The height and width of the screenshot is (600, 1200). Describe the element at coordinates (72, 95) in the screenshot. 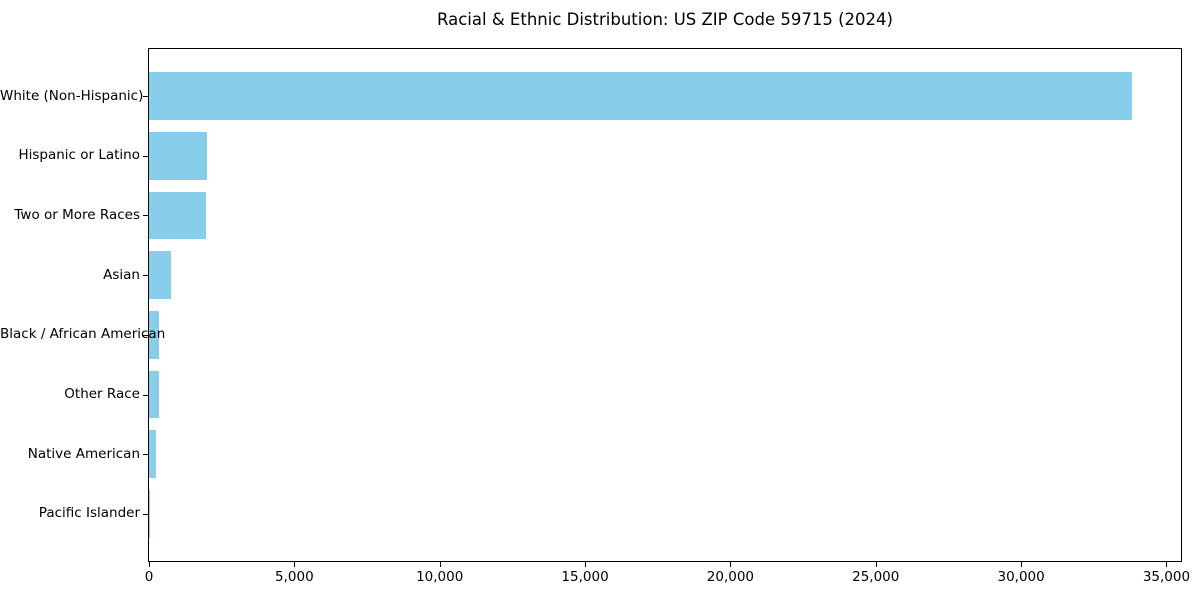

I see `y-axis-label-white-non-hispanic: White (Non-Hispanic)` at that location.